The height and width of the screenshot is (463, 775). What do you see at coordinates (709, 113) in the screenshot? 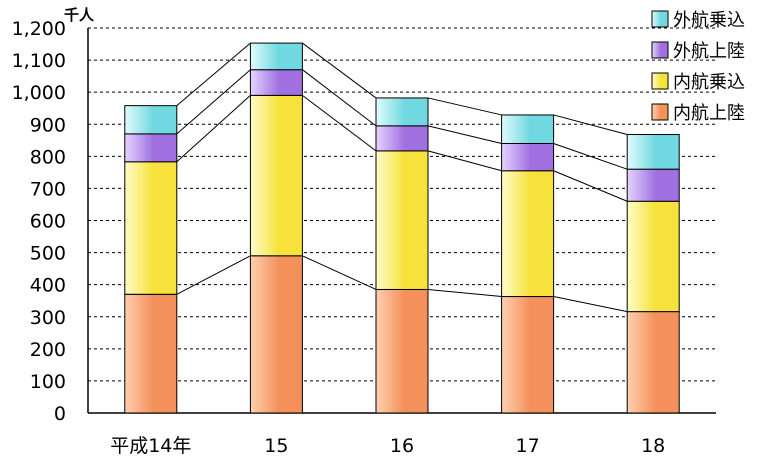
I see `legend-label: 内航上陸` at bounding box center [709, 113].